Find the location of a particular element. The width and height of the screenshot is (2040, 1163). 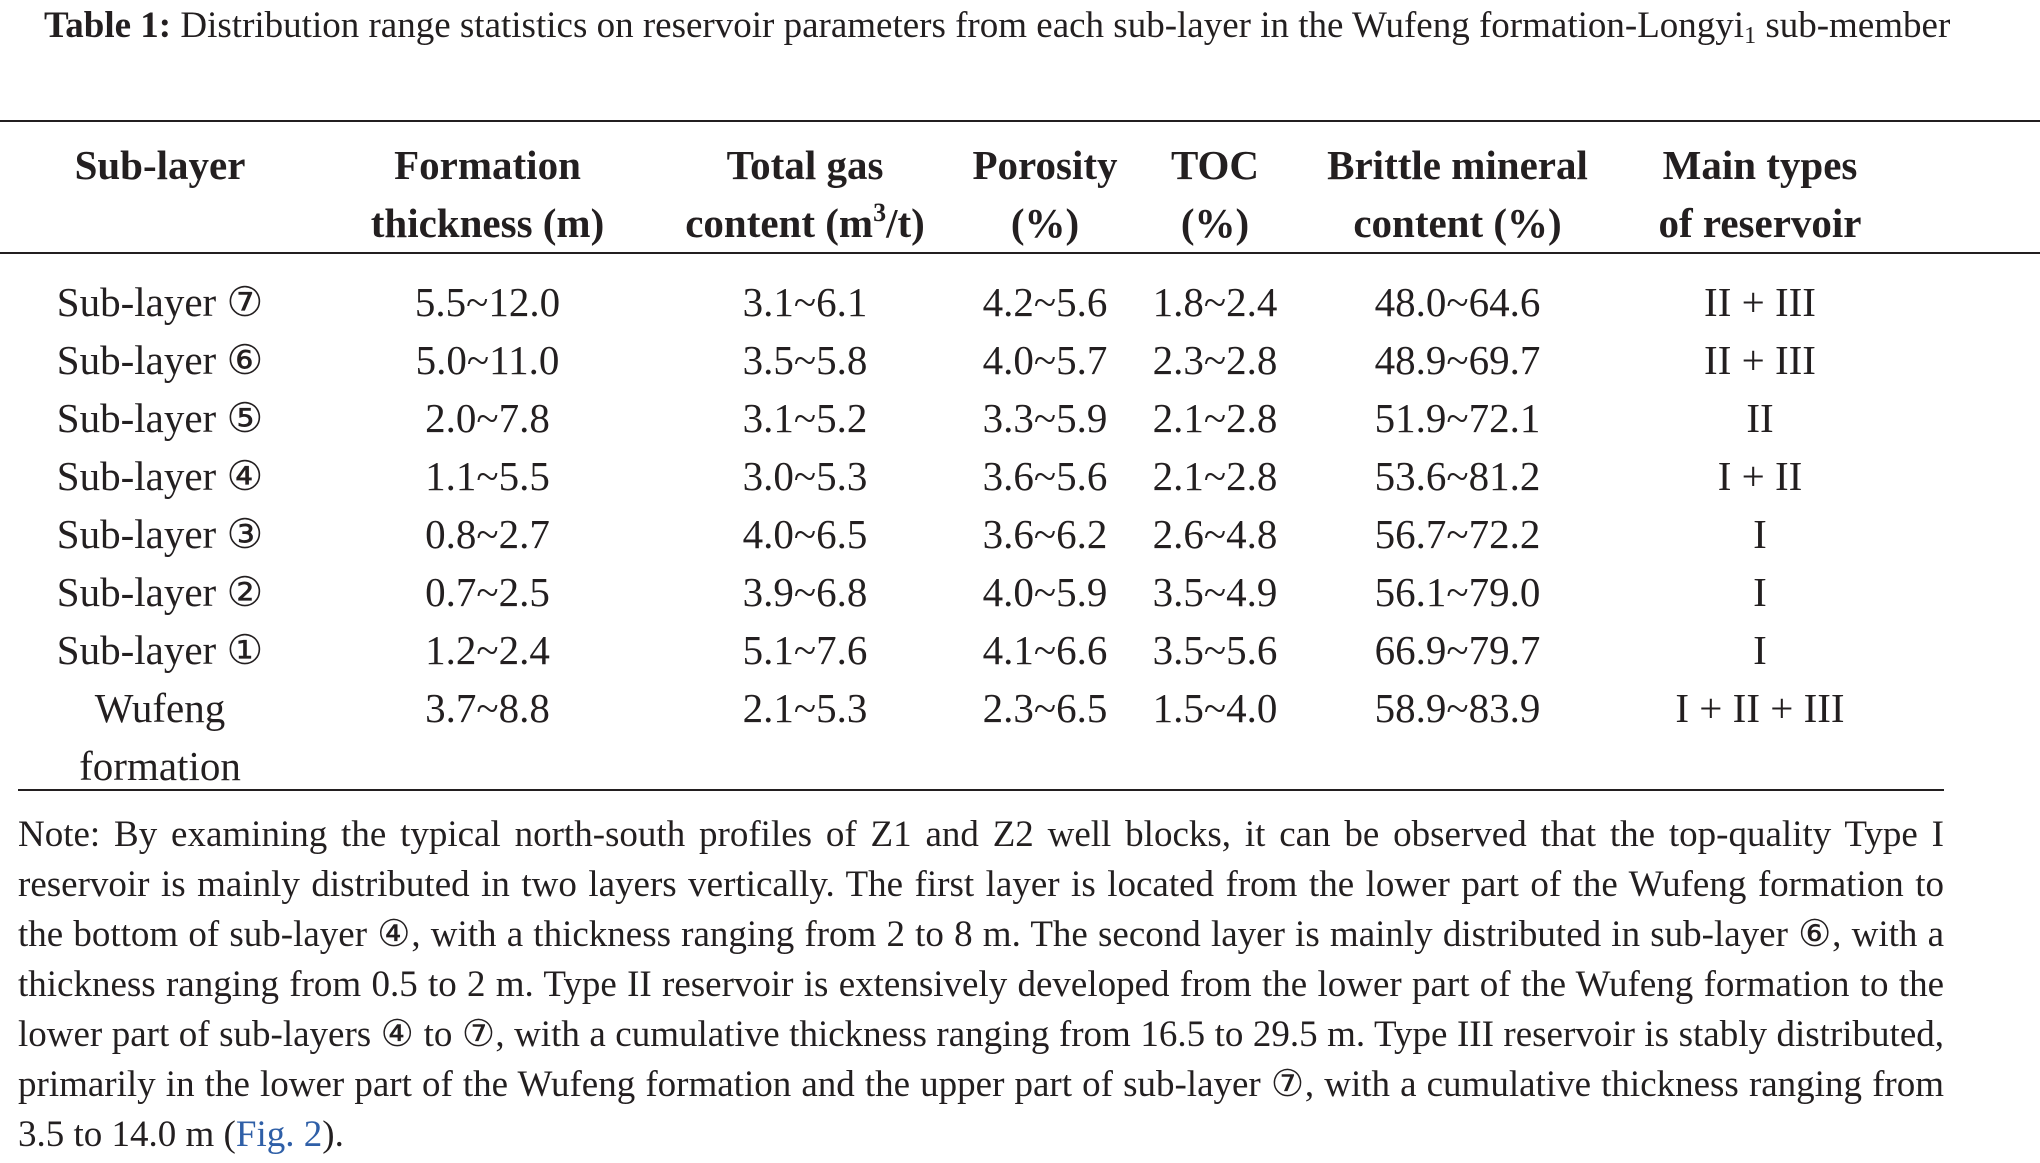

cell-thickness: 0.8~2.7 is located at coordinates (487, 534).